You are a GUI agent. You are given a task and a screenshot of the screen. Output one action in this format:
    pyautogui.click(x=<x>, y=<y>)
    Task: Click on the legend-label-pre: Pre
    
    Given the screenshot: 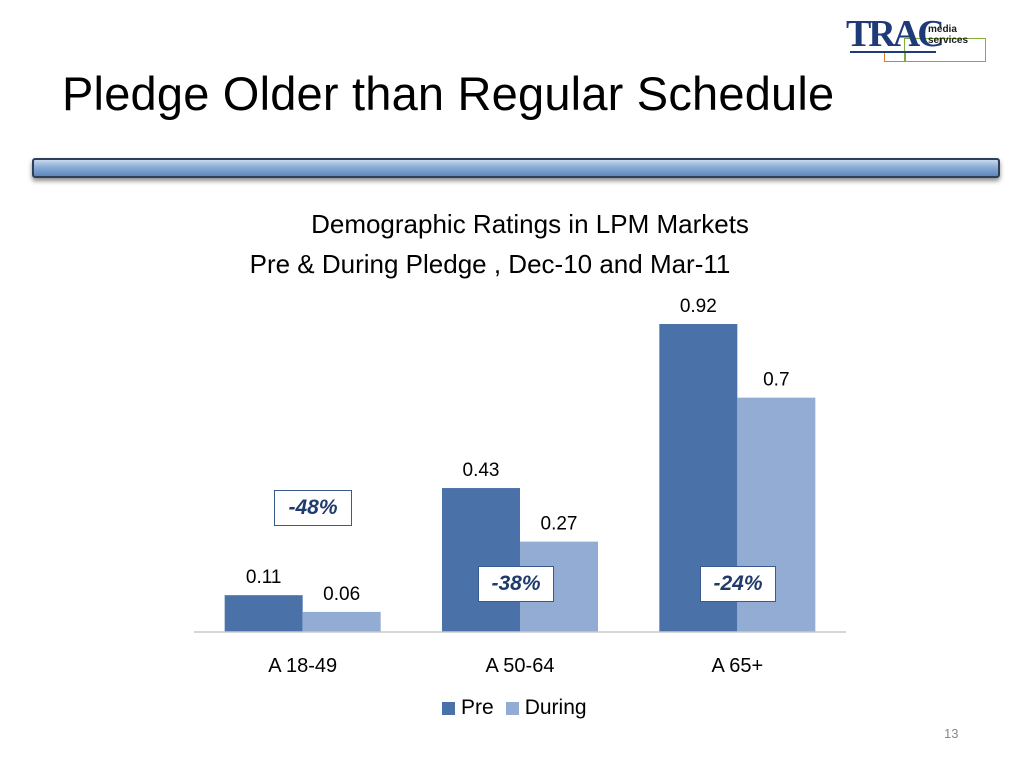 What is the action you would take?
    pyautogui.click(x=477, y=707)
    